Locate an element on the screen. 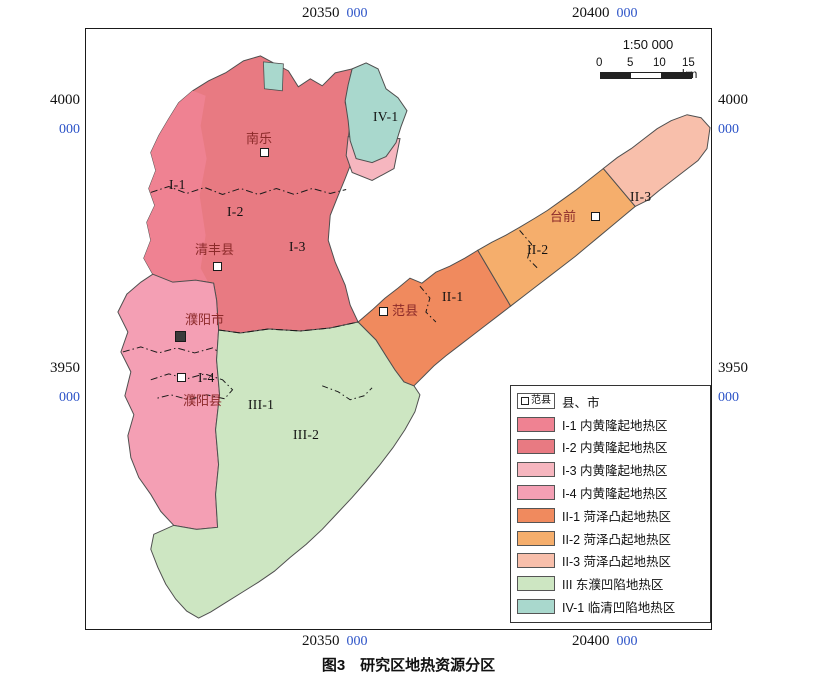  legend-swatch-IV1 is located at coordinates (536, 607).